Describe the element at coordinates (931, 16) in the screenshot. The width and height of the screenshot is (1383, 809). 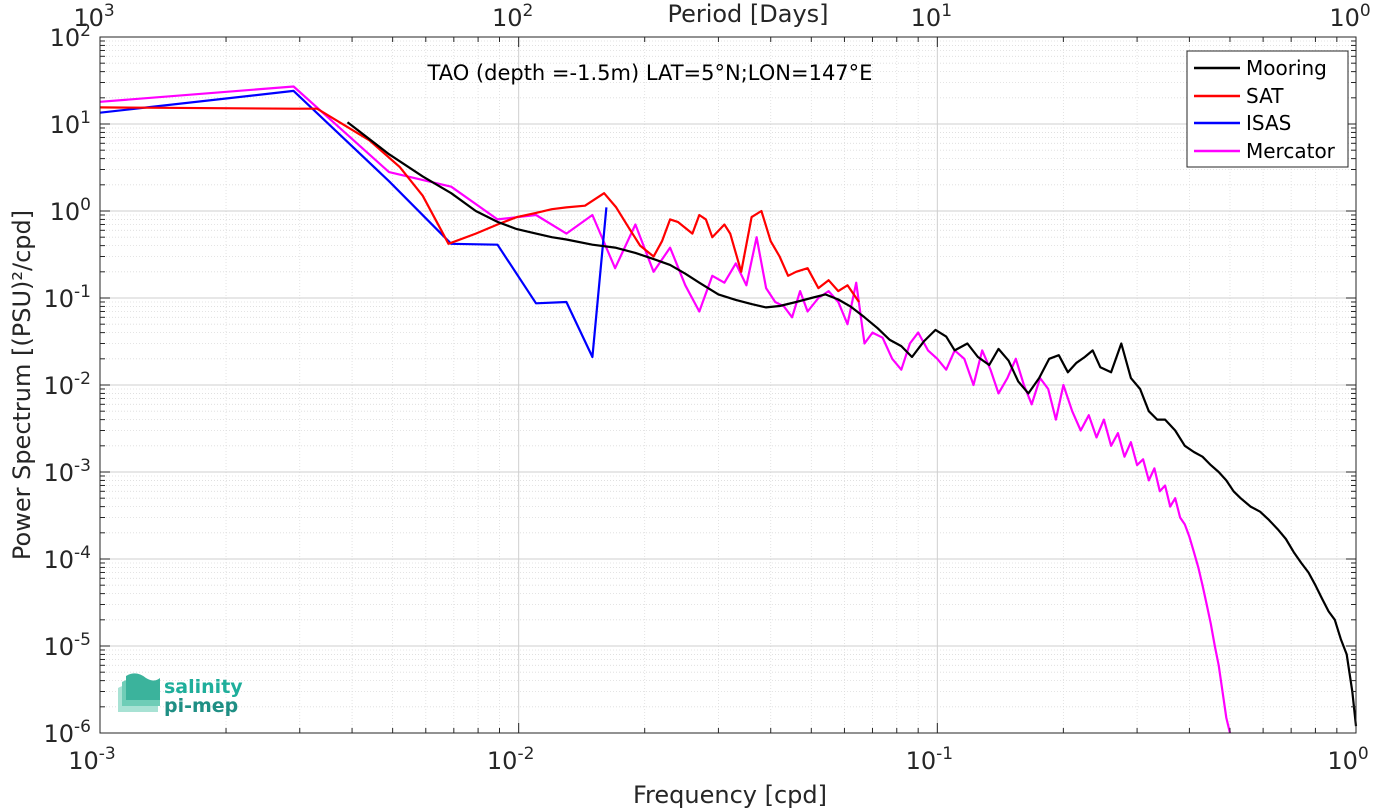
I see `top-x-tick-label: 101` at that location.